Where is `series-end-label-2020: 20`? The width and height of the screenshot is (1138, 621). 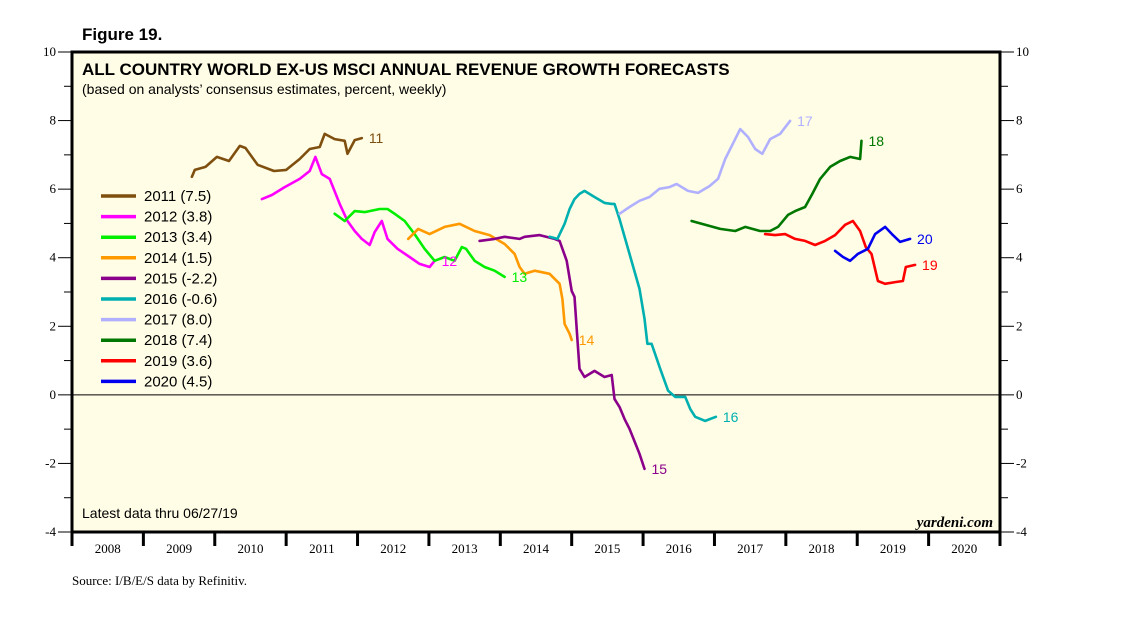
series-end-label-2020: 20 is located at coordinates (925, 239).